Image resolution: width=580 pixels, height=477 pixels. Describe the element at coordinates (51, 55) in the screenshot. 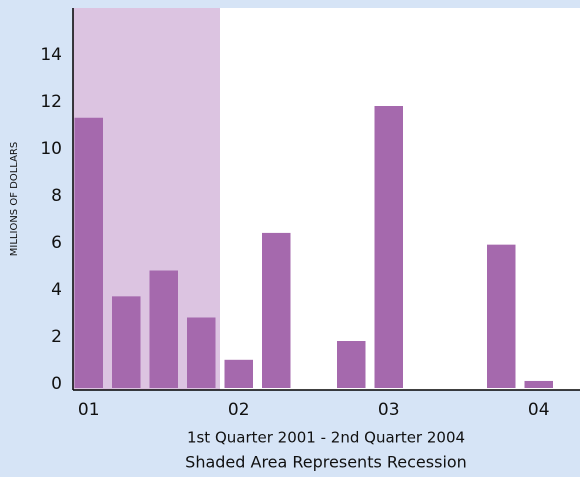

I see `y-tick-label: 14` at that location.